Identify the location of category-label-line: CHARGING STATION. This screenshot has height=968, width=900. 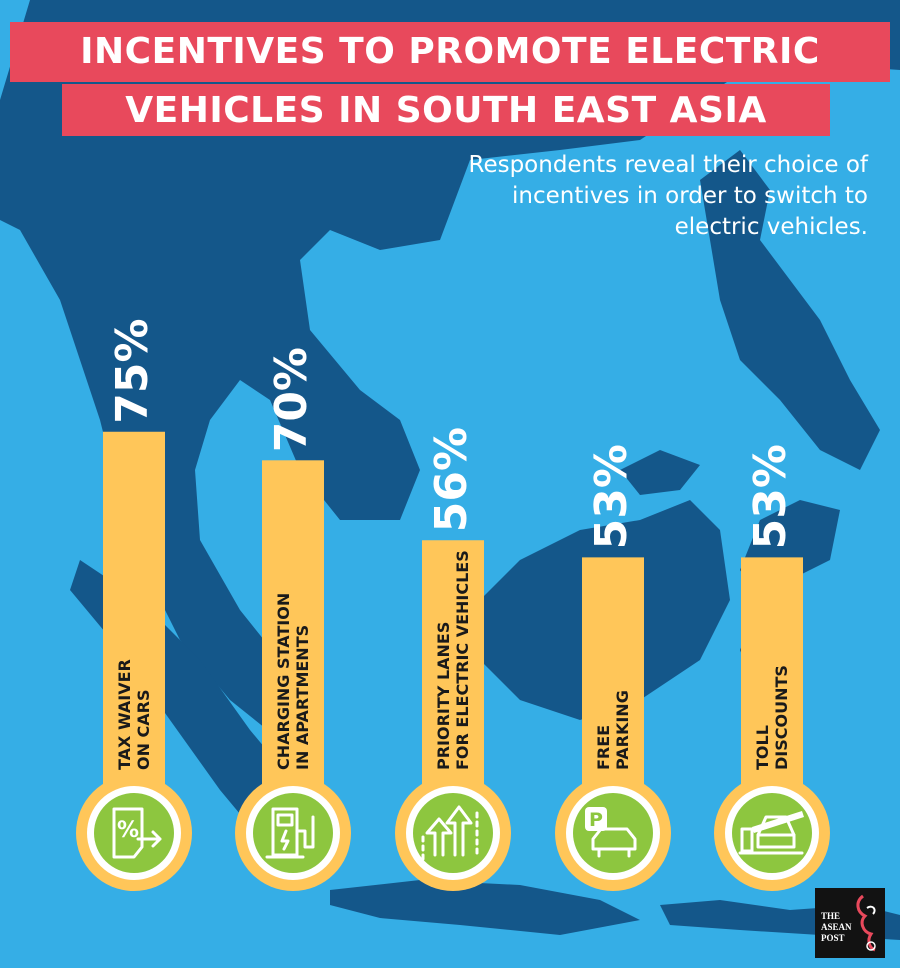
(283, 681).